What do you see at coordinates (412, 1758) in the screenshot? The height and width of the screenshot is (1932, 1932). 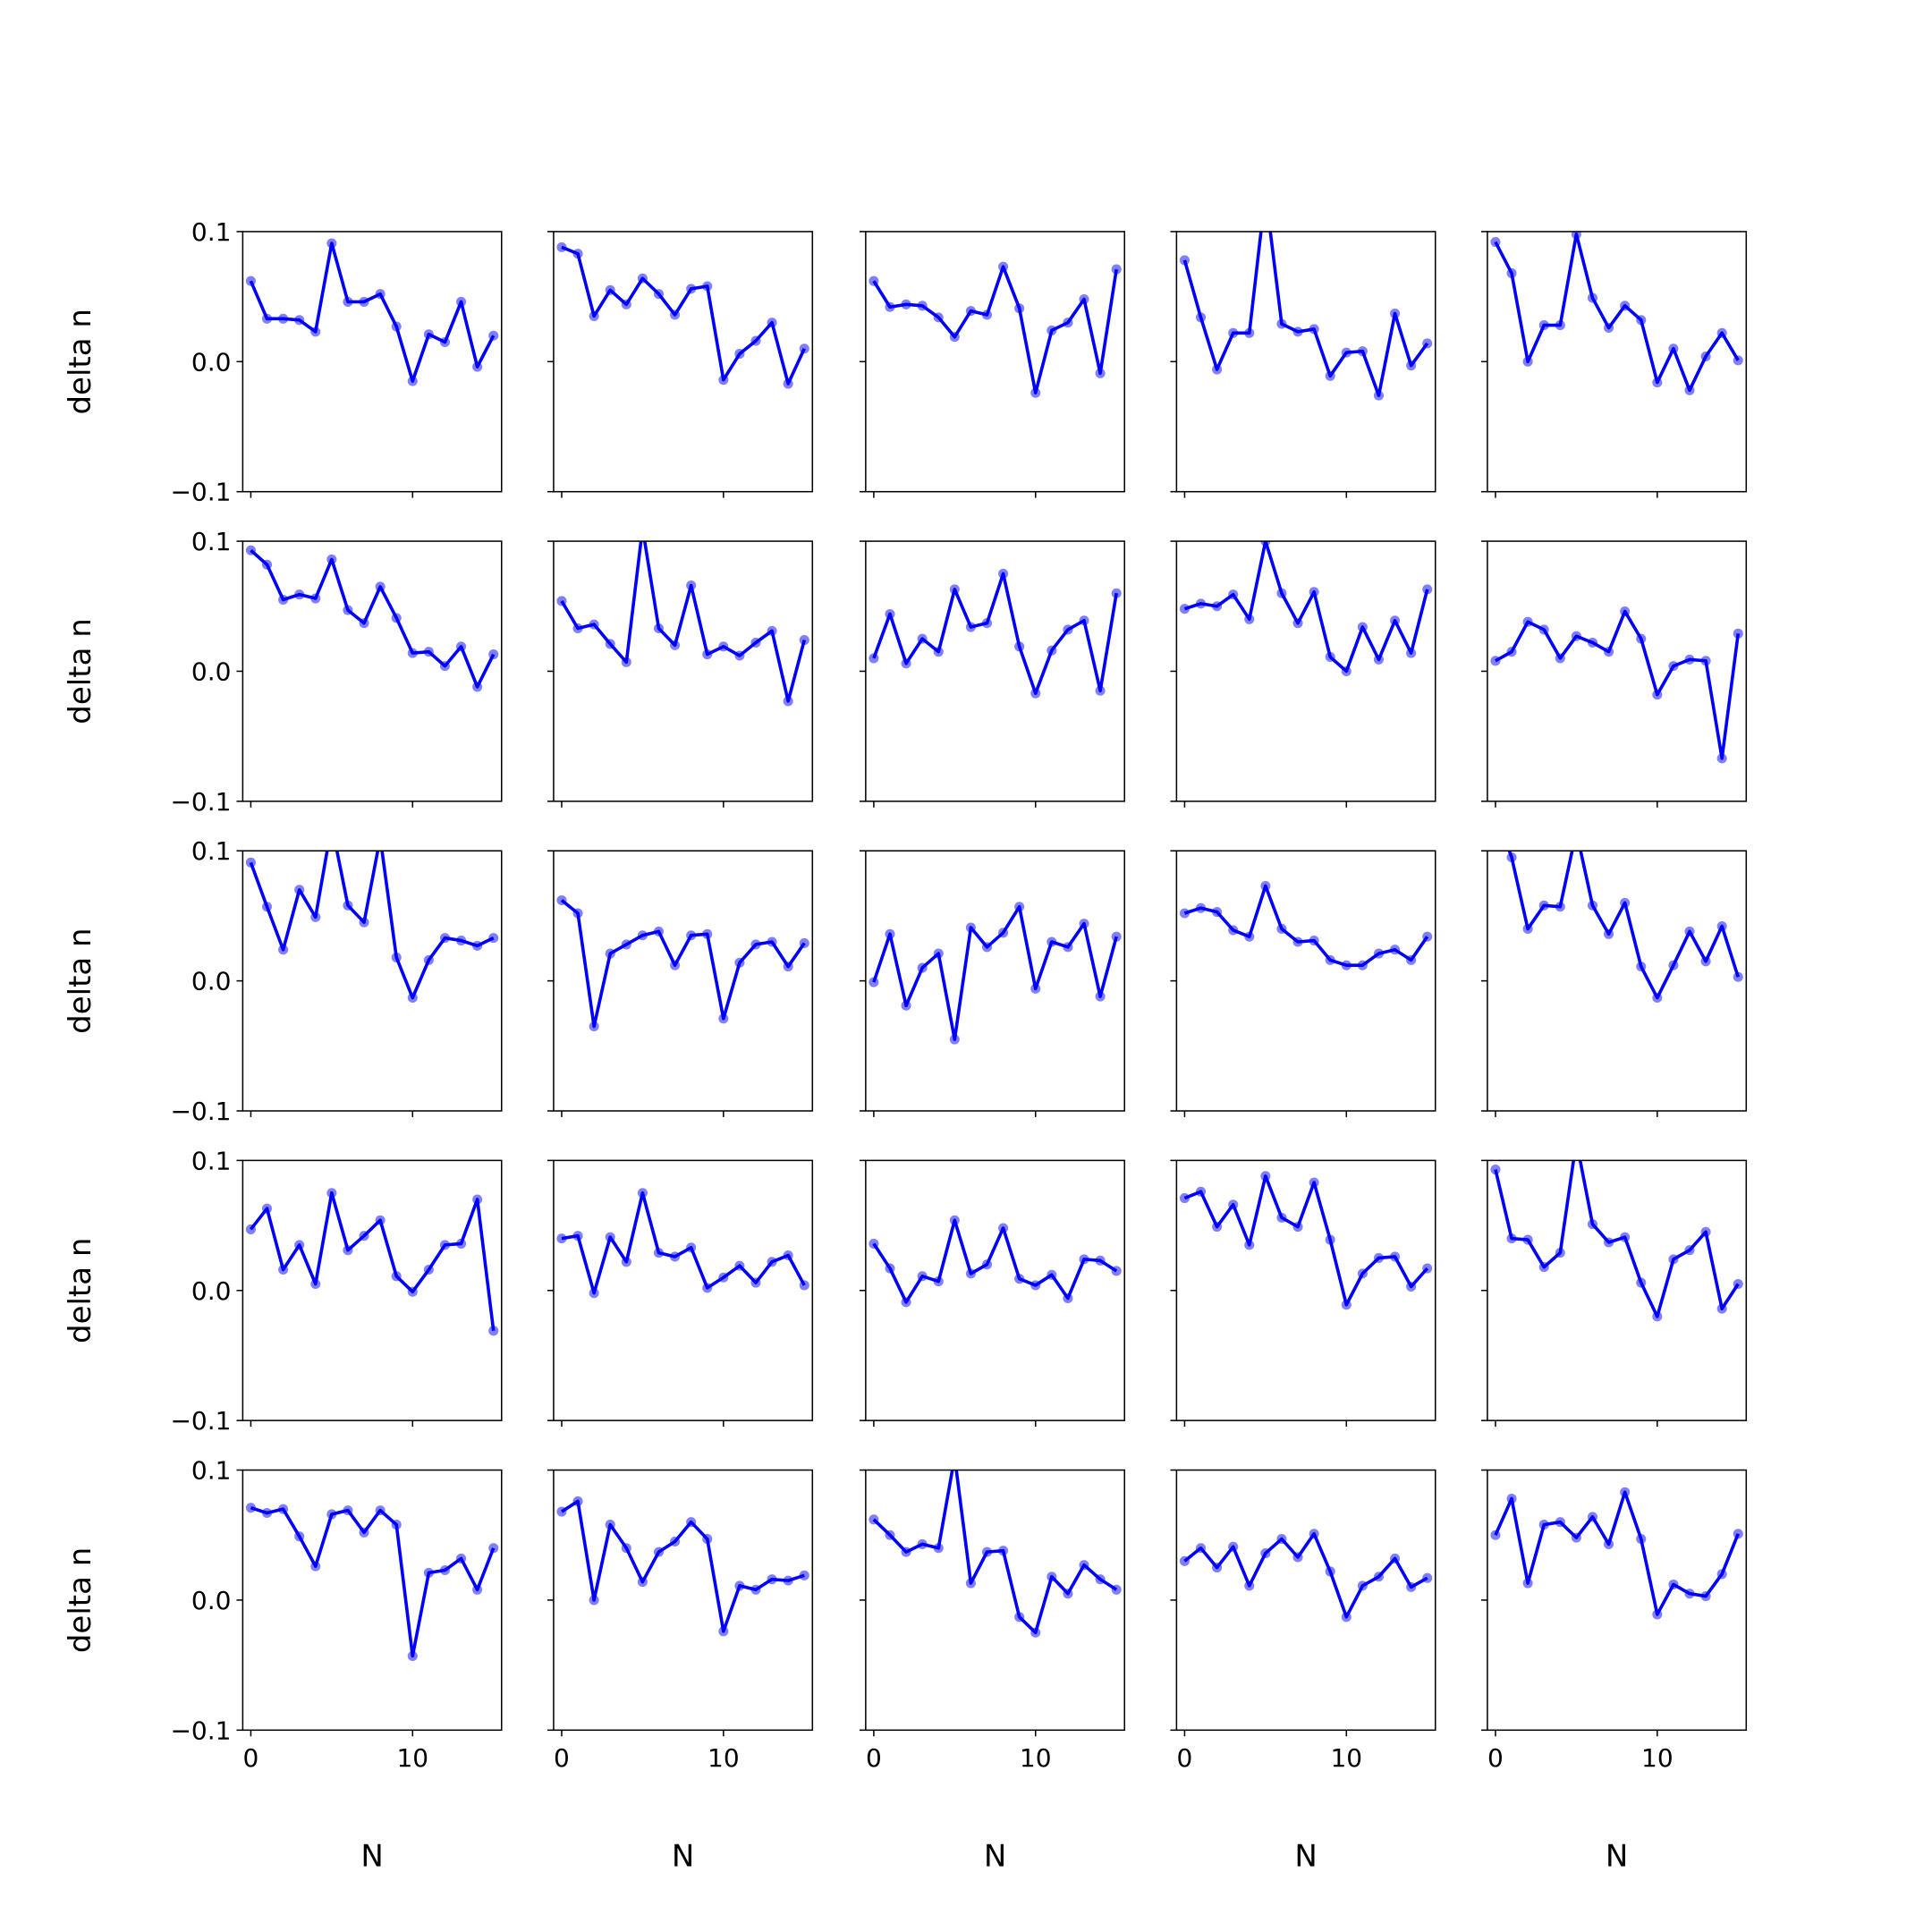 I see `x-tick-label: 10` at bounding box center [412, 1758].